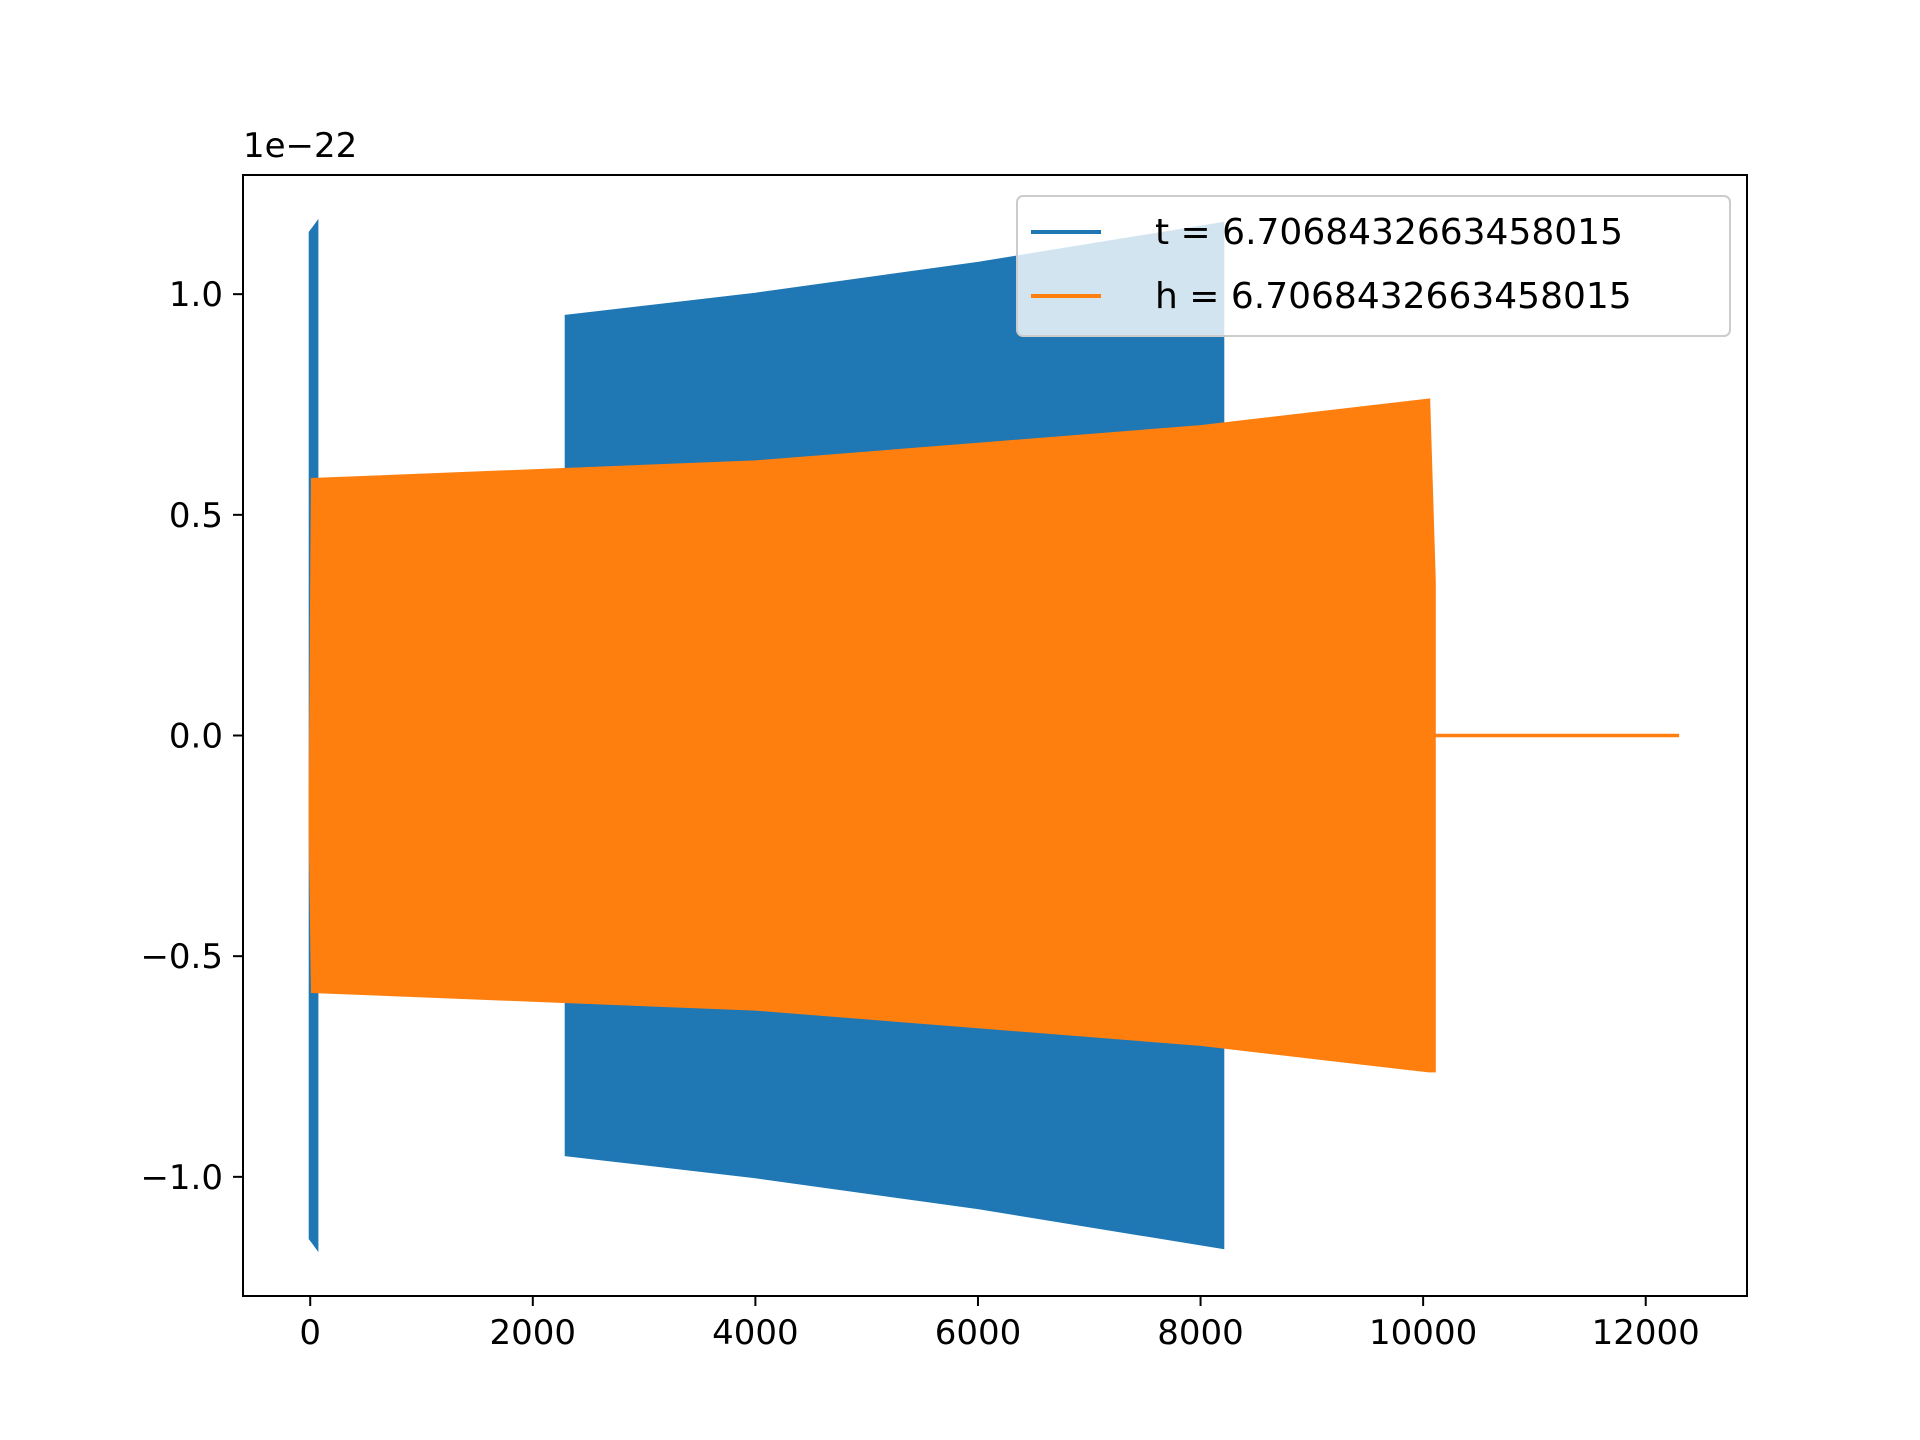  Describe the element at coordinates (533, 1333) in the screenshot. I see `x-tick-label: 2000` at that location.